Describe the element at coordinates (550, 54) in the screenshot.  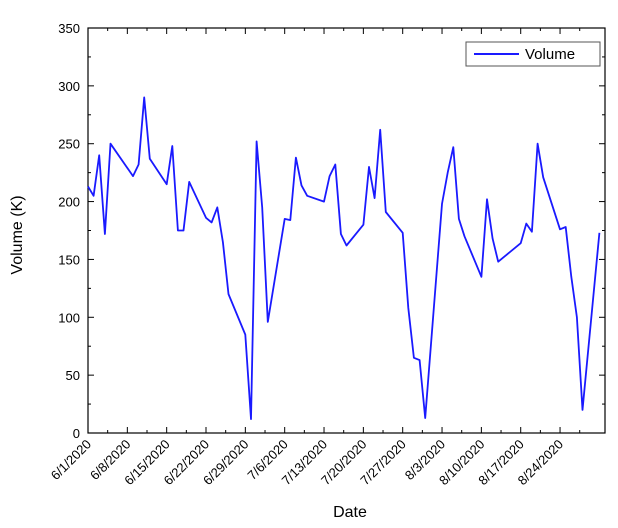
I see `legend-label-volume: Volume` at that location.